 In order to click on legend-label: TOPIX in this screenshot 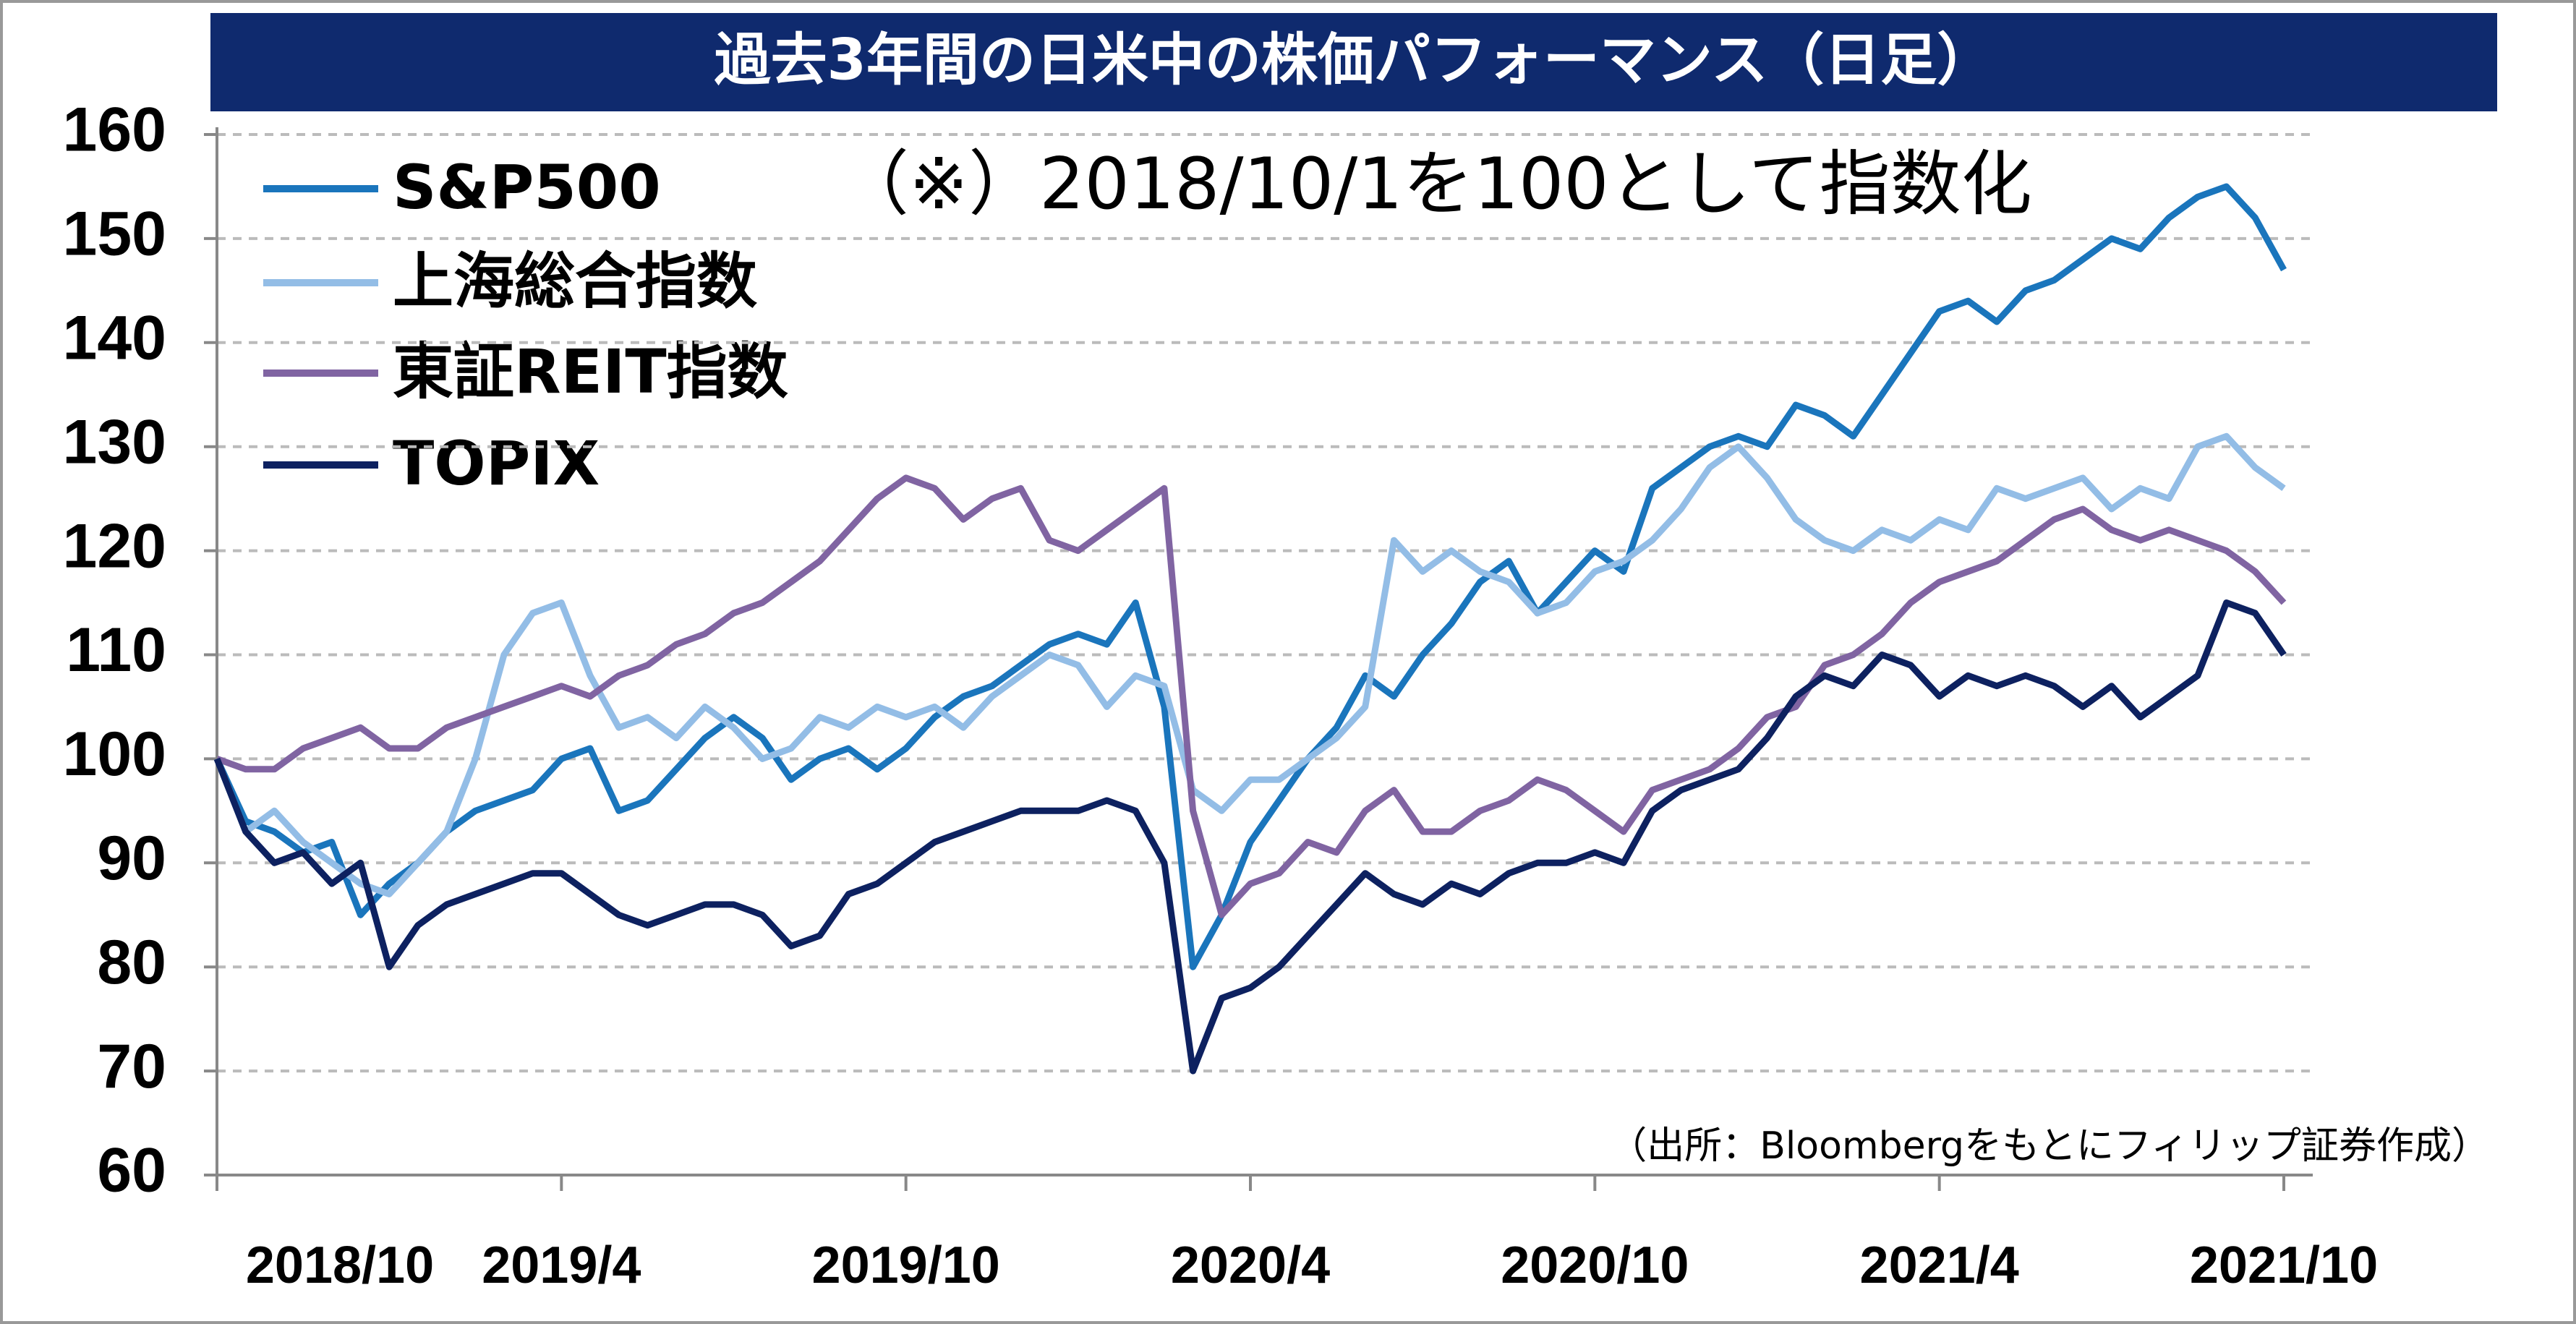, I will do `click(497, 463)`.